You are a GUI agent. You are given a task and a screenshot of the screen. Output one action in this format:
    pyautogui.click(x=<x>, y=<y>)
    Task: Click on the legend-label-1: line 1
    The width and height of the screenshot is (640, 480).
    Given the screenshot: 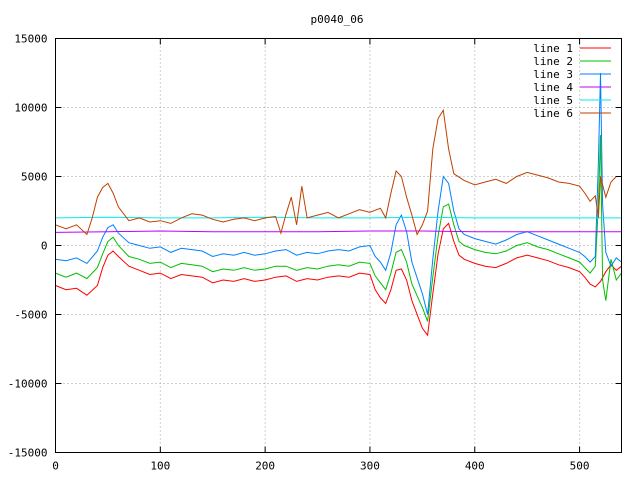 What is the action you would take?
    pyautogui.click(x=553, y=48)
    